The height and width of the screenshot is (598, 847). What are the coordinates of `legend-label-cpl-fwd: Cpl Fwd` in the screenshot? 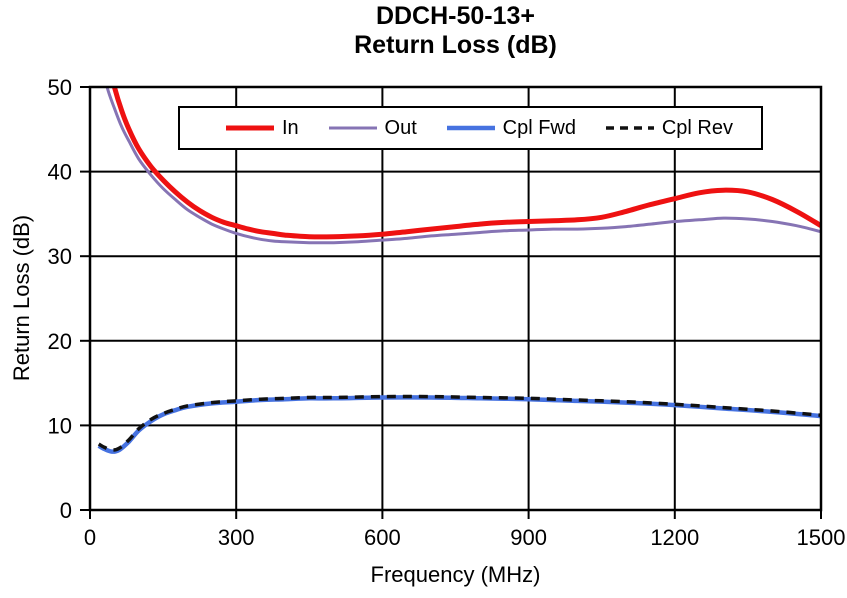 It's located at (539, 127).